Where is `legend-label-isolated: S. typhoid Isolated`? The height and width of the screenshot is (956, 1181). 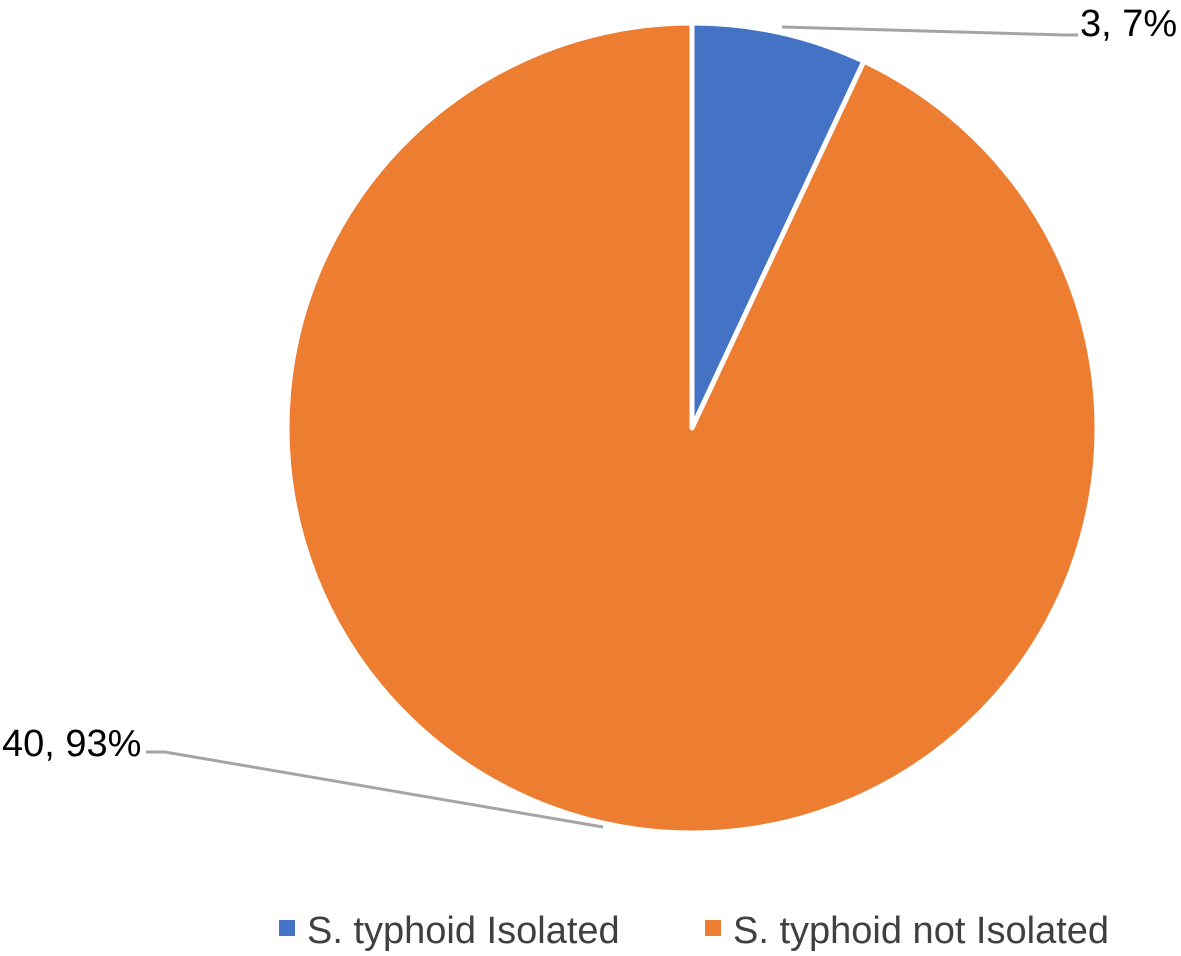 legend-label-isolated: S. typhoid Isolated is located at coordinates (463, 931).